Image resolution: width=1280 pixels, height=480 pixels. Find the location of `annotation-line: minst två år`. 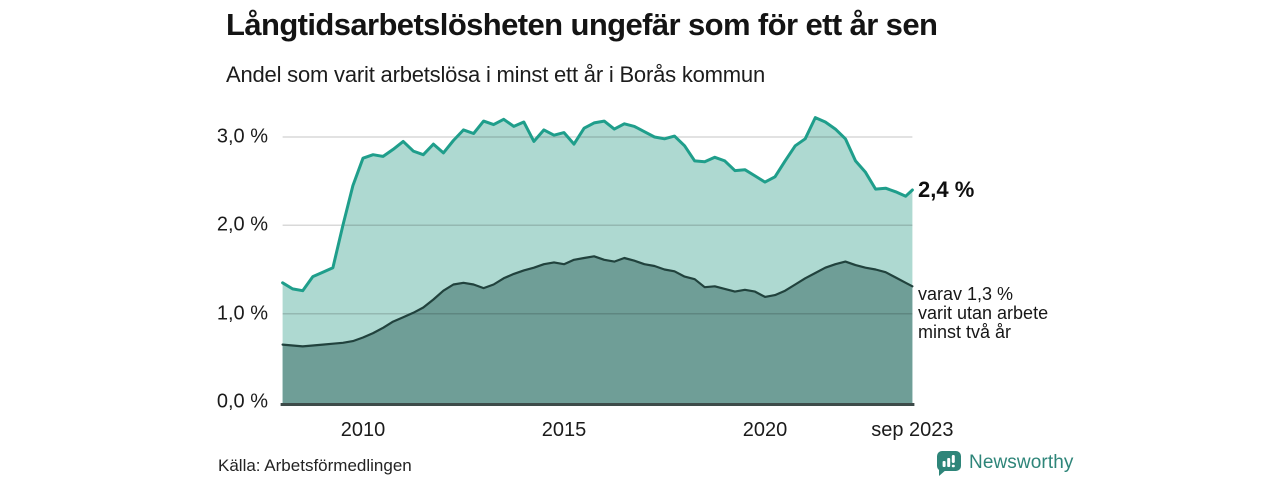

annotation-line: minst två år is located at coordinates (965, 332).